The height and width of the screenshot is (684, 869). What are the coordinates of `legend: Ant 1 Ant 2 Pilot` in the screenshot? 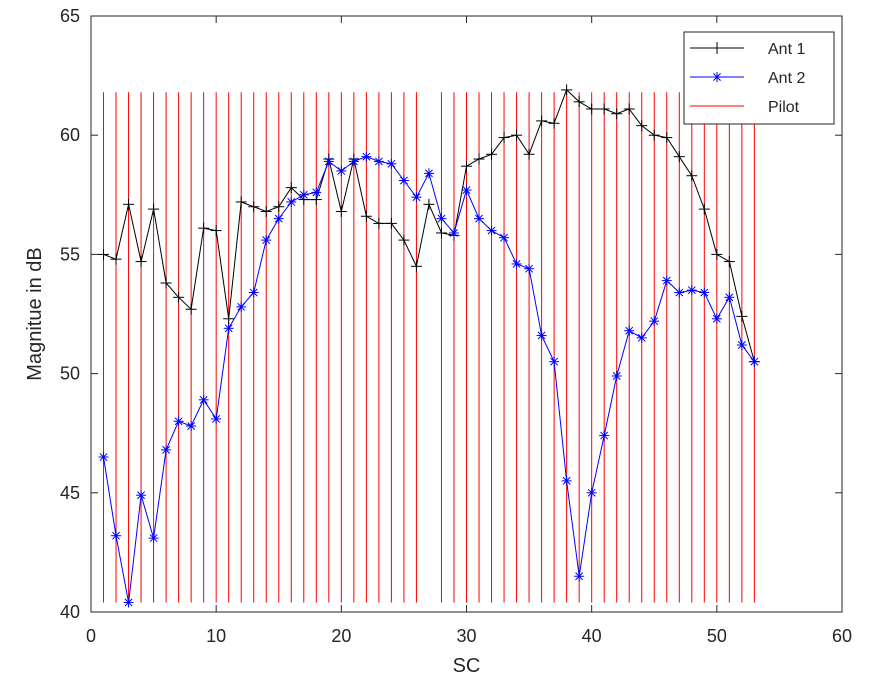 It's located at (759, 78).